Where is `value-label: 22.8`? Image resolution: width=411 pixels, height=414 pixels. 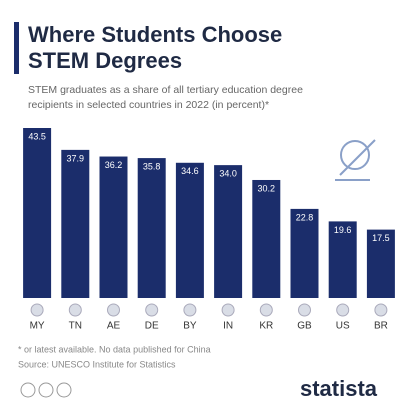 value-label: 22.8 is located at coordinates (305, 217).